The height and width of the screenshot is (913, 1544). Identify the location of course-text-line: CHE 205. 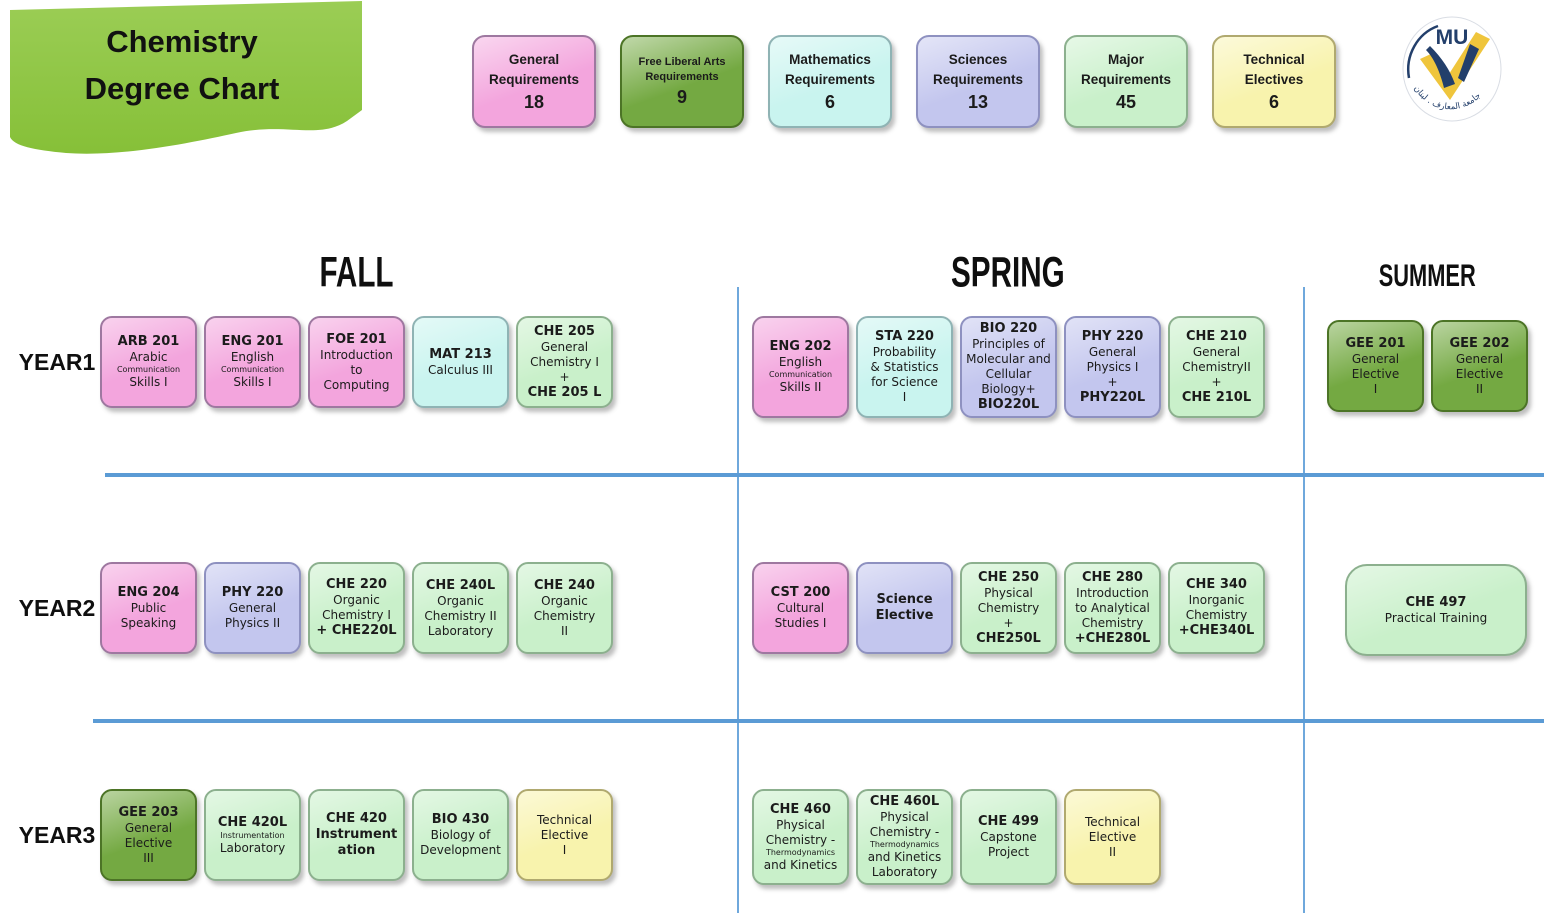
(564, 331).